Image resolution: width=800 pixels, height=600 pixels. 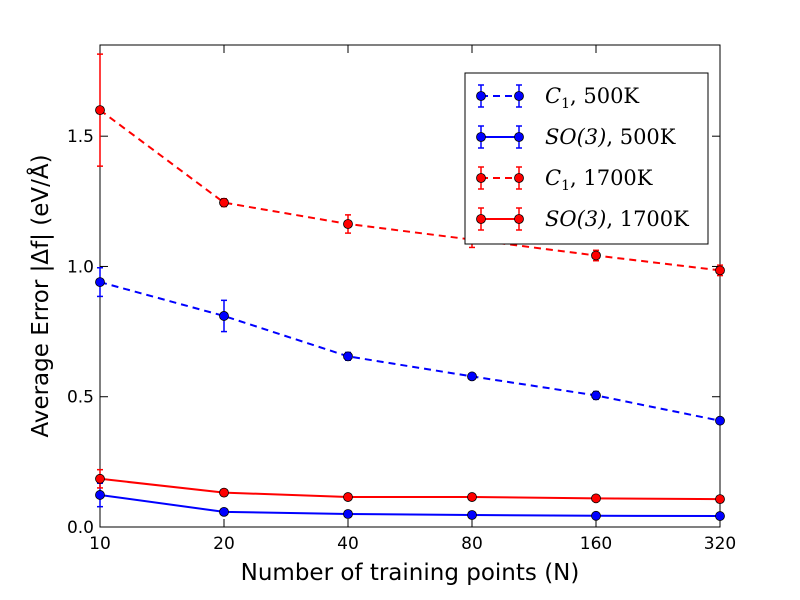 What do you see at coordinates (596, 544) in the screenshot?
I see `x-tick-label: 160` at bounding box center [596, 544].